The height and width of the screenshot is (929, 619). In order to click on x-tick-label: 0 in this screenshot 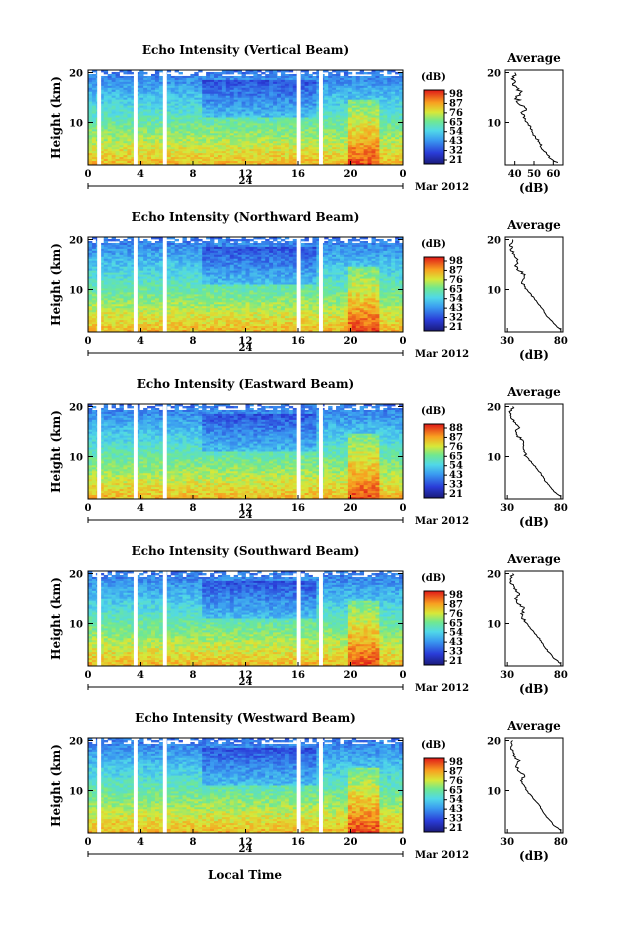, I will do `click(403, 174)`.